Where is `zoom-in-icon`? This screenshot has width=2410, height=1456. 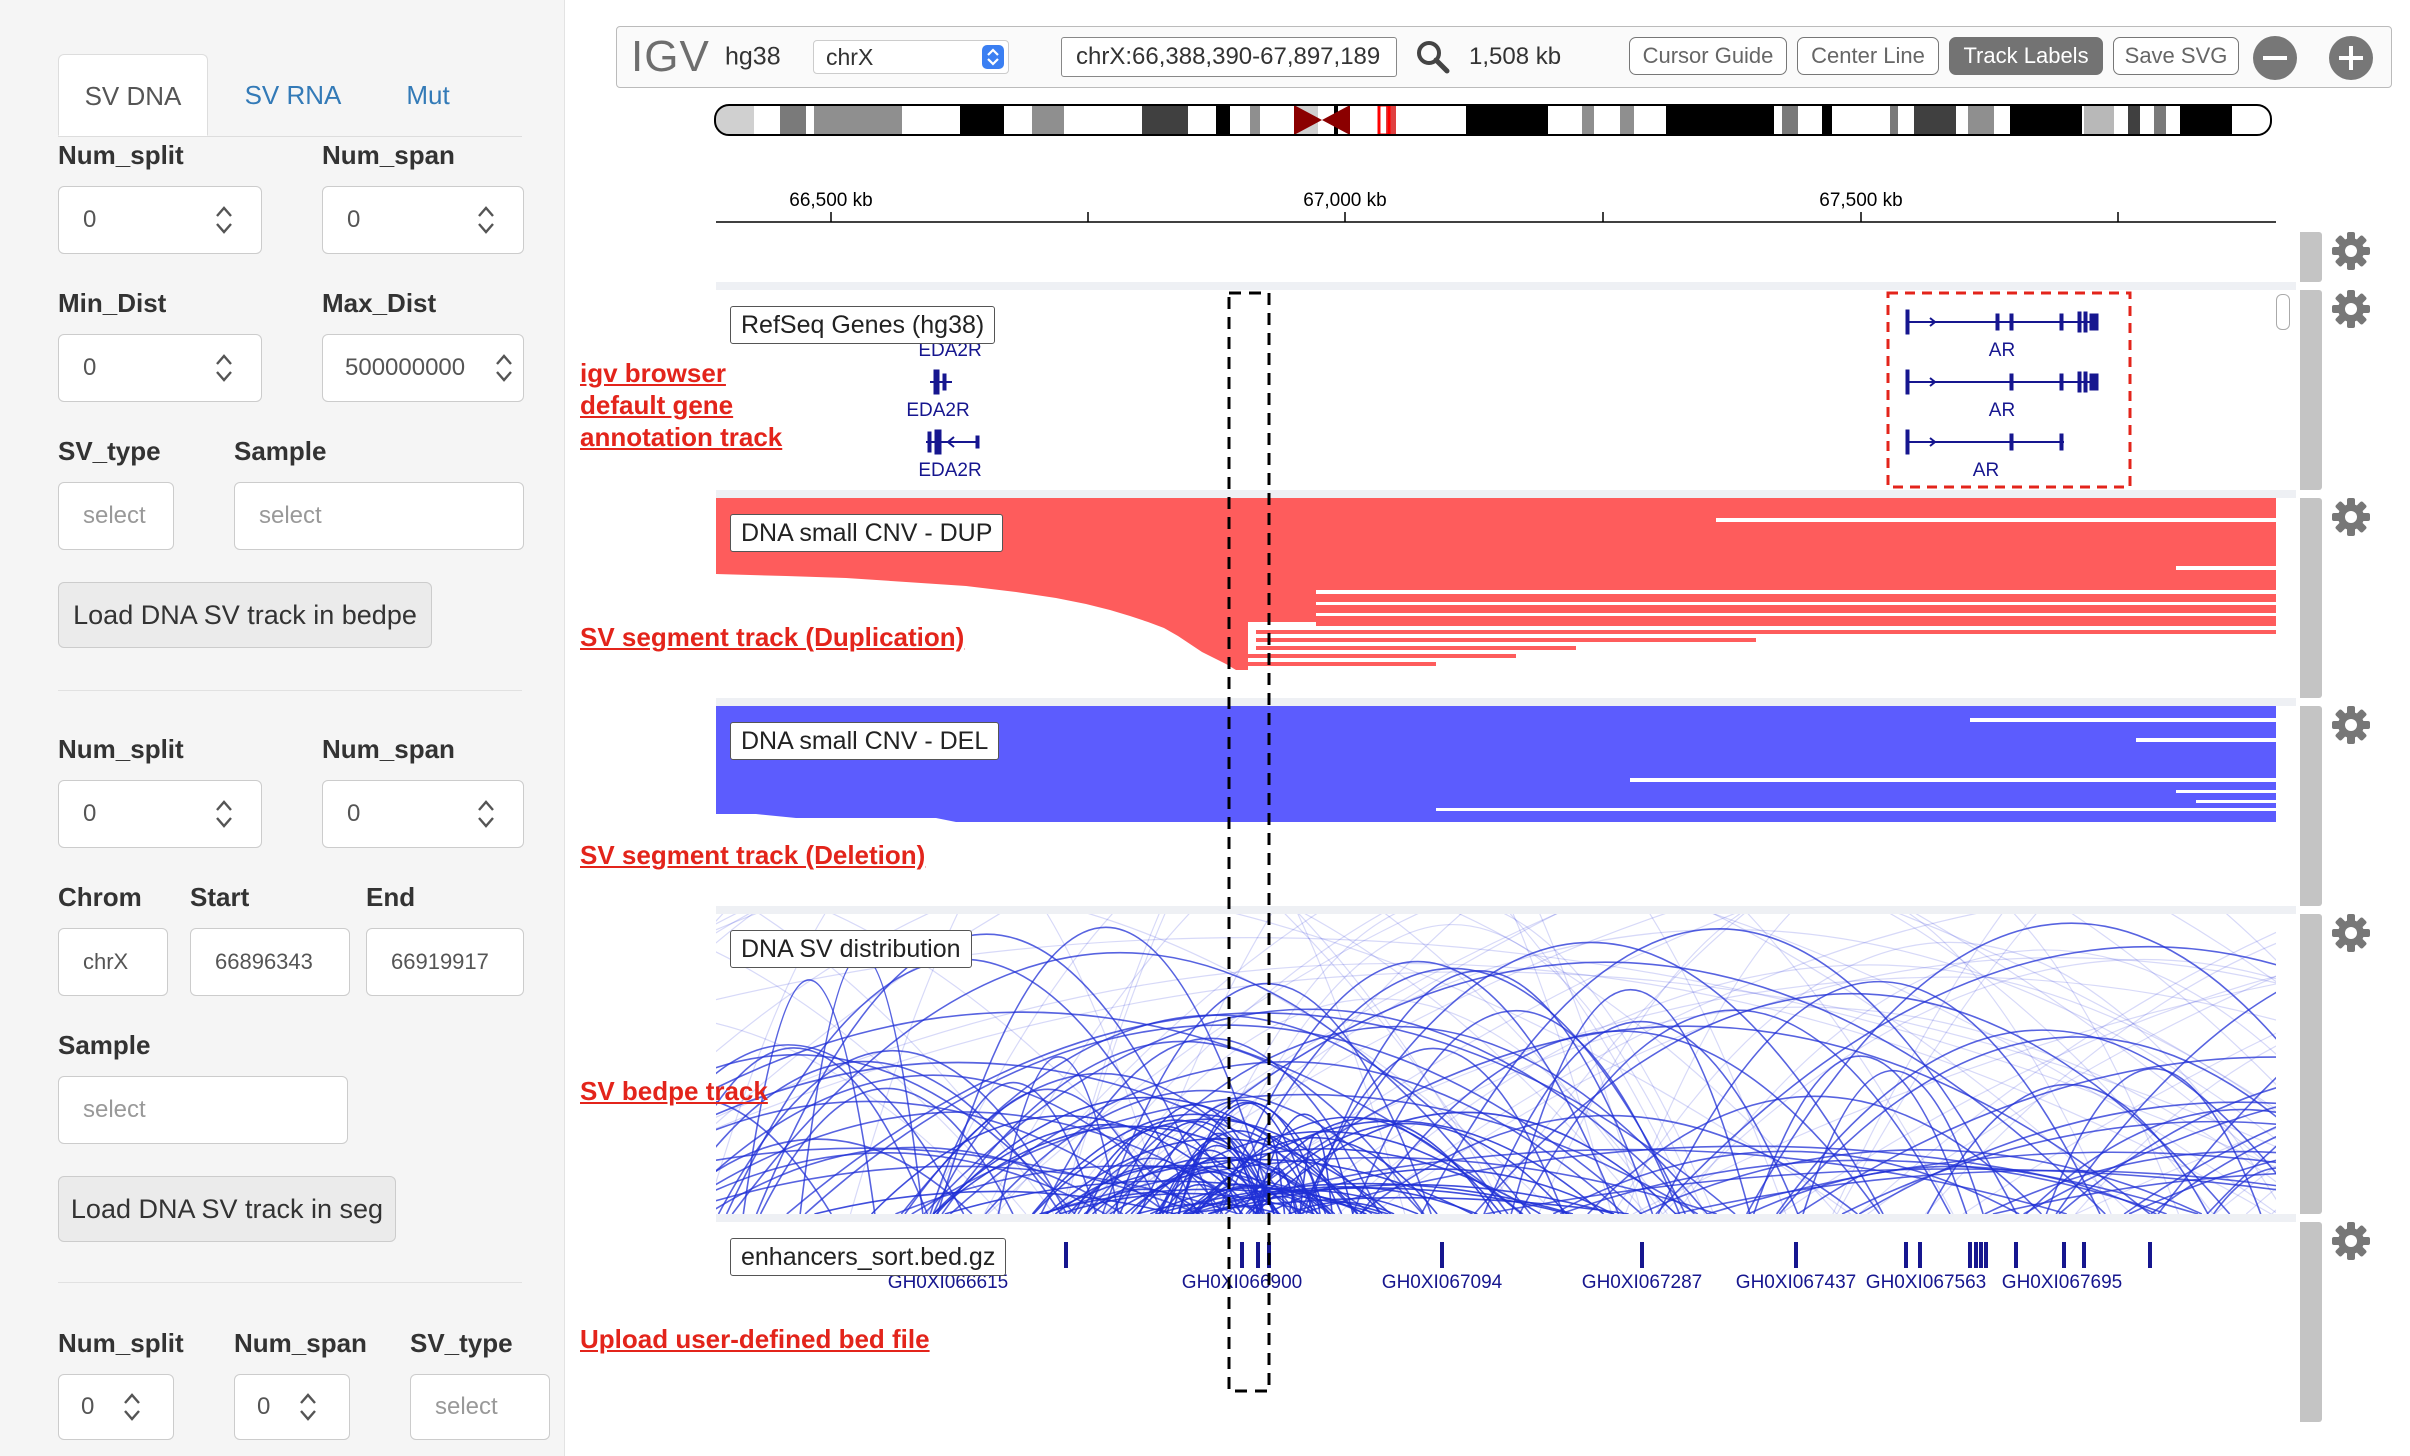 zoom-in-icon is located at coordinates (2351, 58).